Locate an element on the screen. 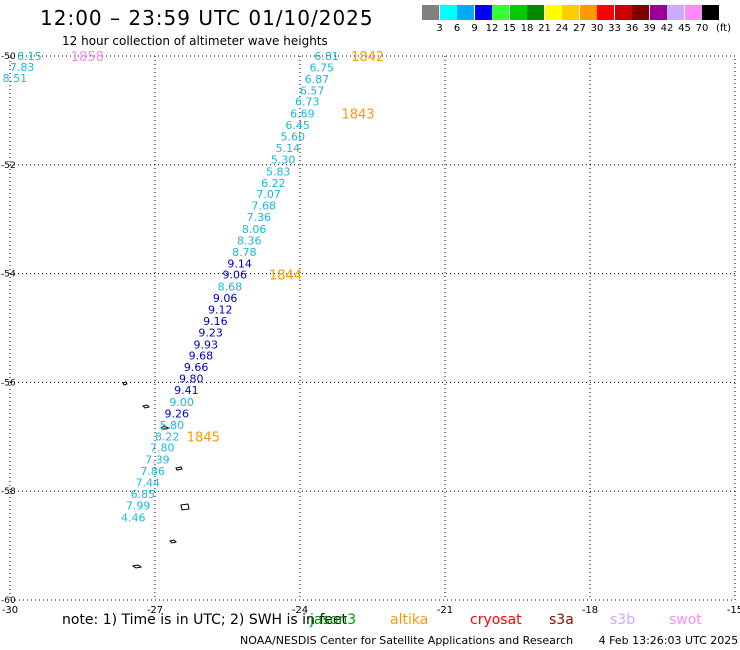 The height and width of the screenshot is (650, 740). lat-tick-label: -56 is located at coordinates (8, 383).